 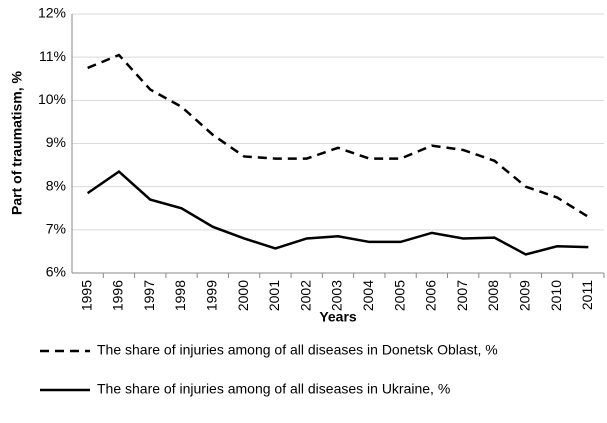 I want to click on y-tick-label: 12%, so click(x=52, y=13).